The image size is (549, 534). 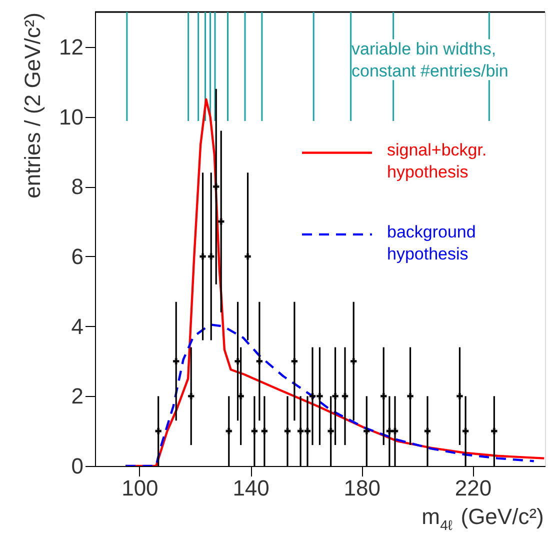 I want to click on annotation: variable bin widths, constant #entries/bin, so click(x=430, y=60).